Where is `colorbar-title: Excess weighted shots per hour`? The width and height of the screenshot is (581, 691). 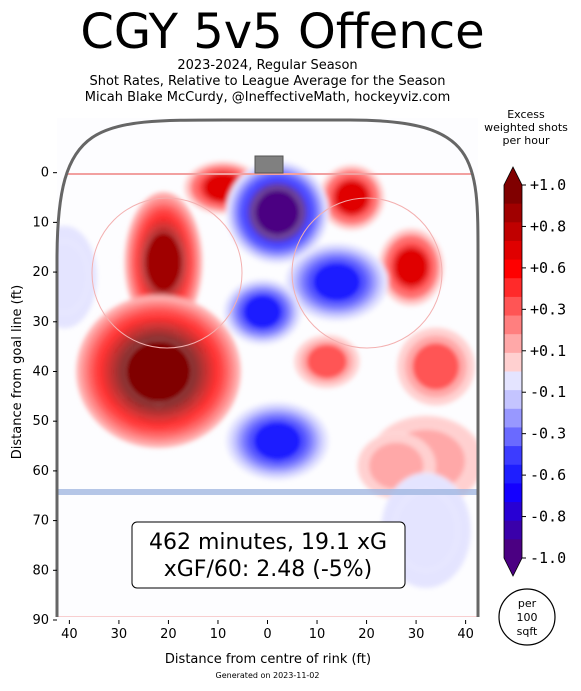
colorbar-title: Excess weighted shots per hour is located at coordinates (526, 127).